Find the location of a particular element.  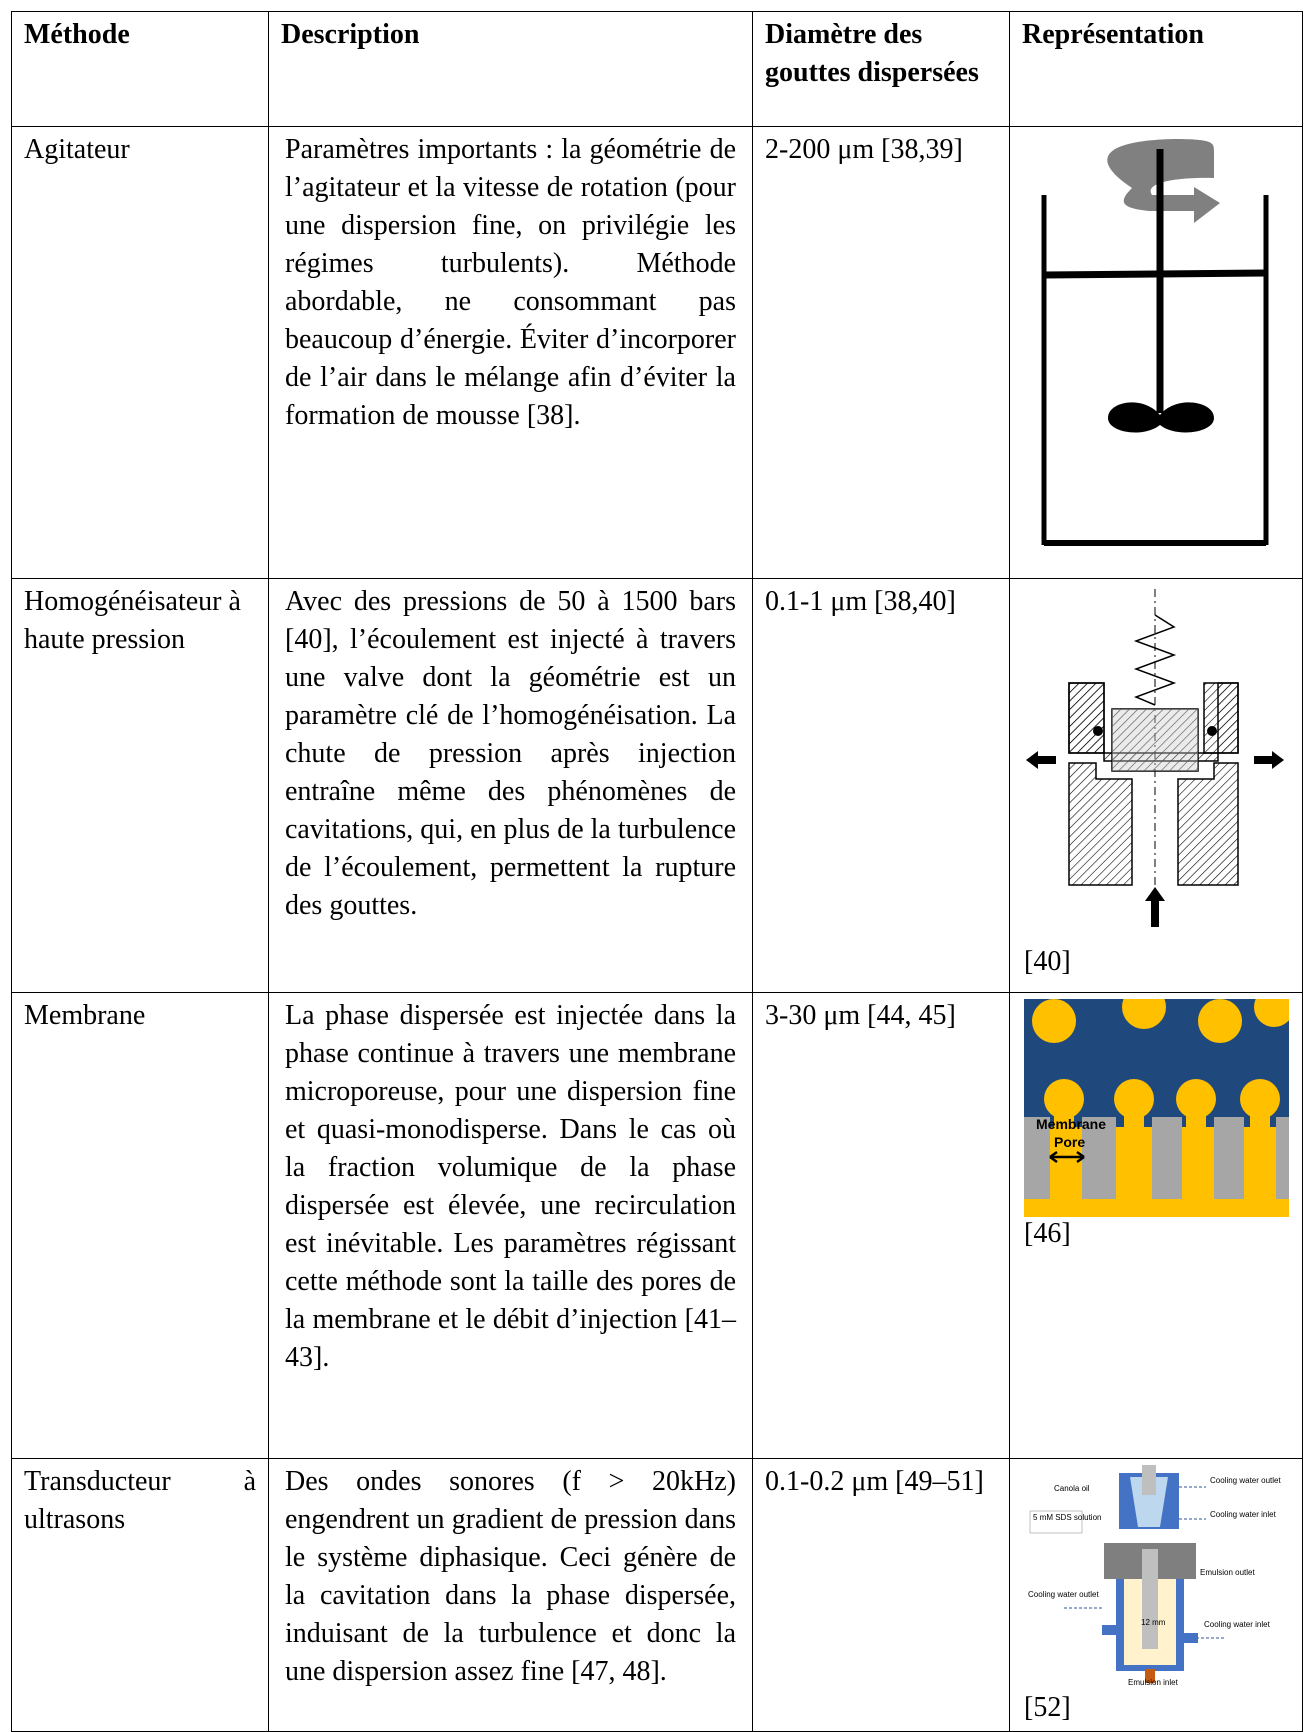

agitator-figure is located at coordinates (1155, 342).